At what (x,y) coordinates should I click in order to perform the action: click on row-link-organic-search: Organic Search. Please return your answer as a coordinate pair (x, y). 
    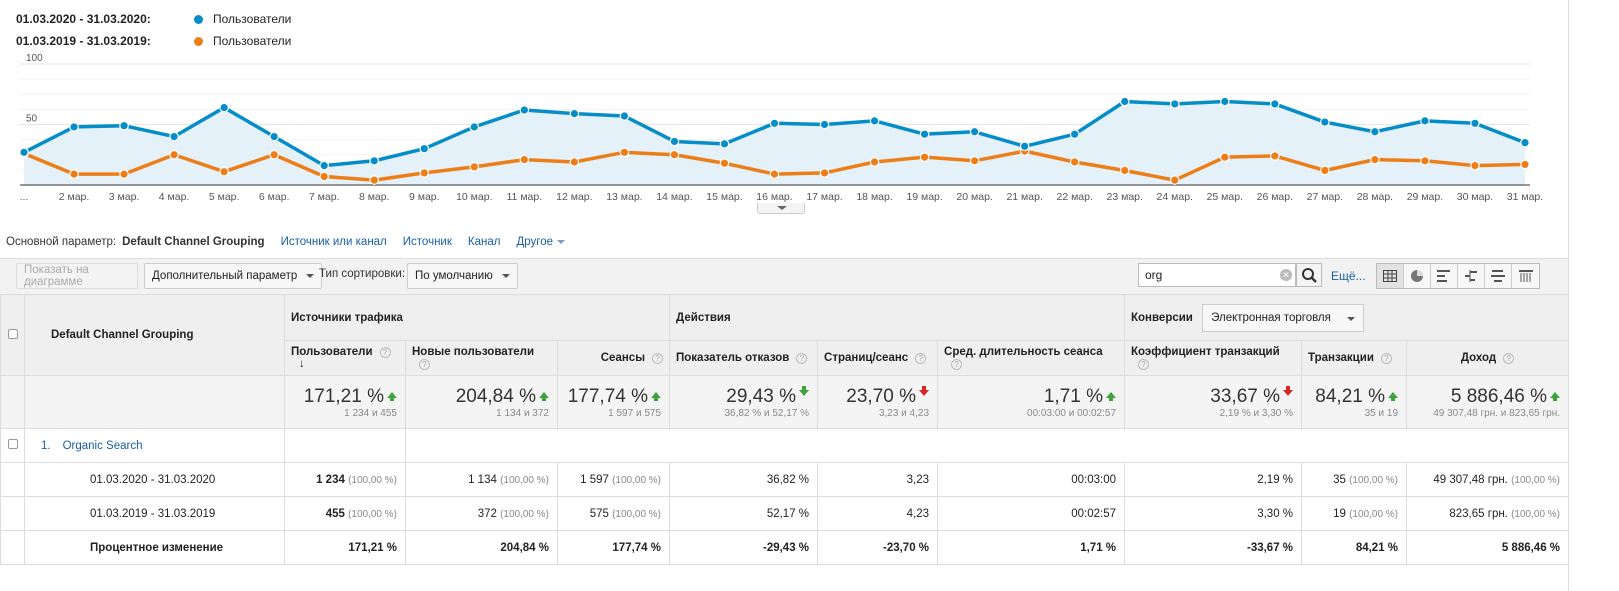
    Looking at the image, I should click on (102, 445).